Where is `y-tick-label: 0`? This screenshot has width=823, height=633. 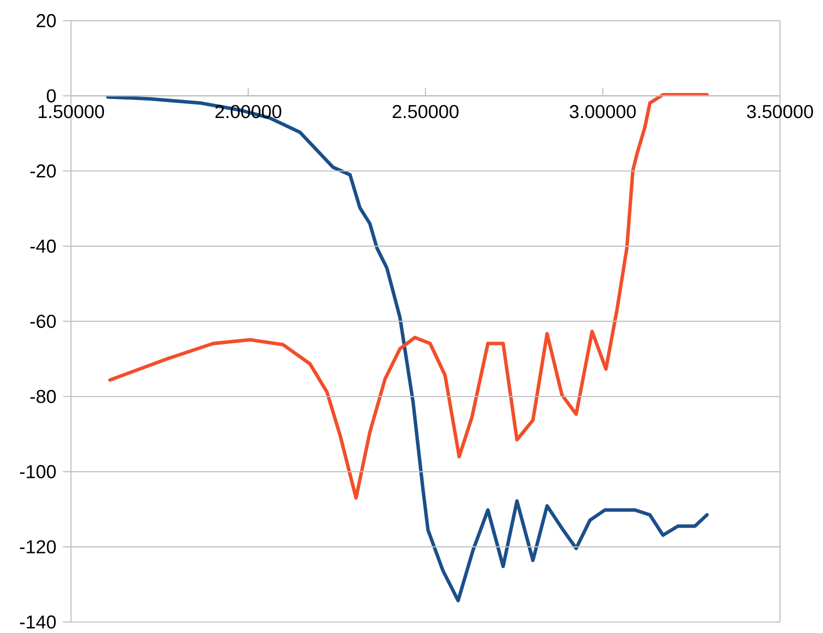 y-tick-label: 0 is located at coordinates (51, 95).